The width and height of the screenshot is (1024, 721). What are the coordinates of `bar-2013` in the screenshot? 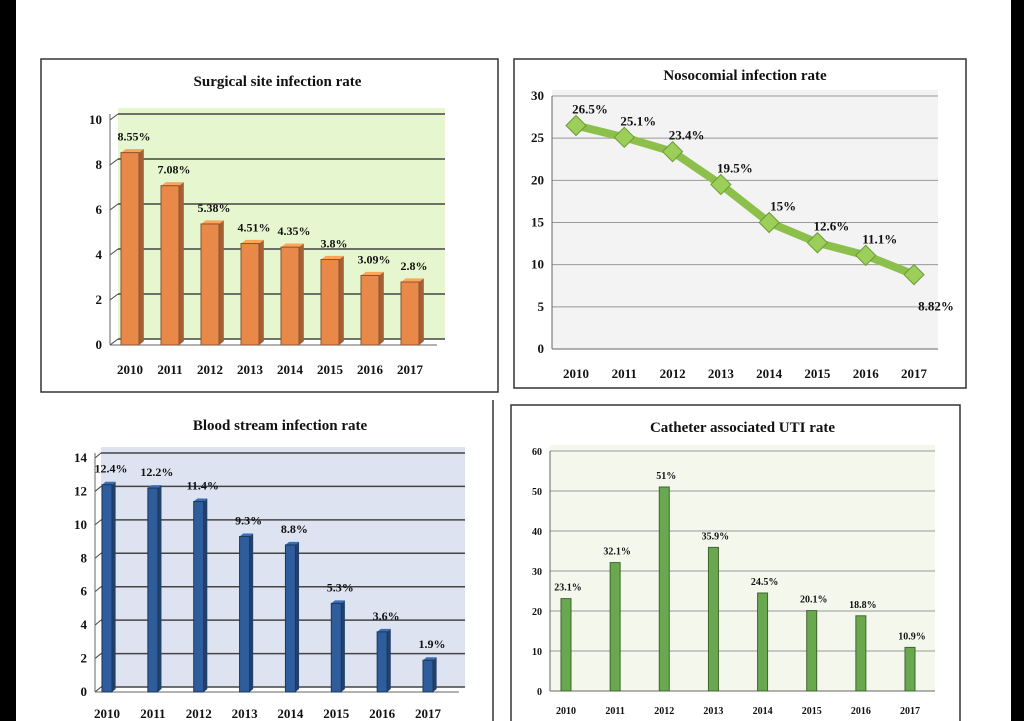 It's located at (245, 614).